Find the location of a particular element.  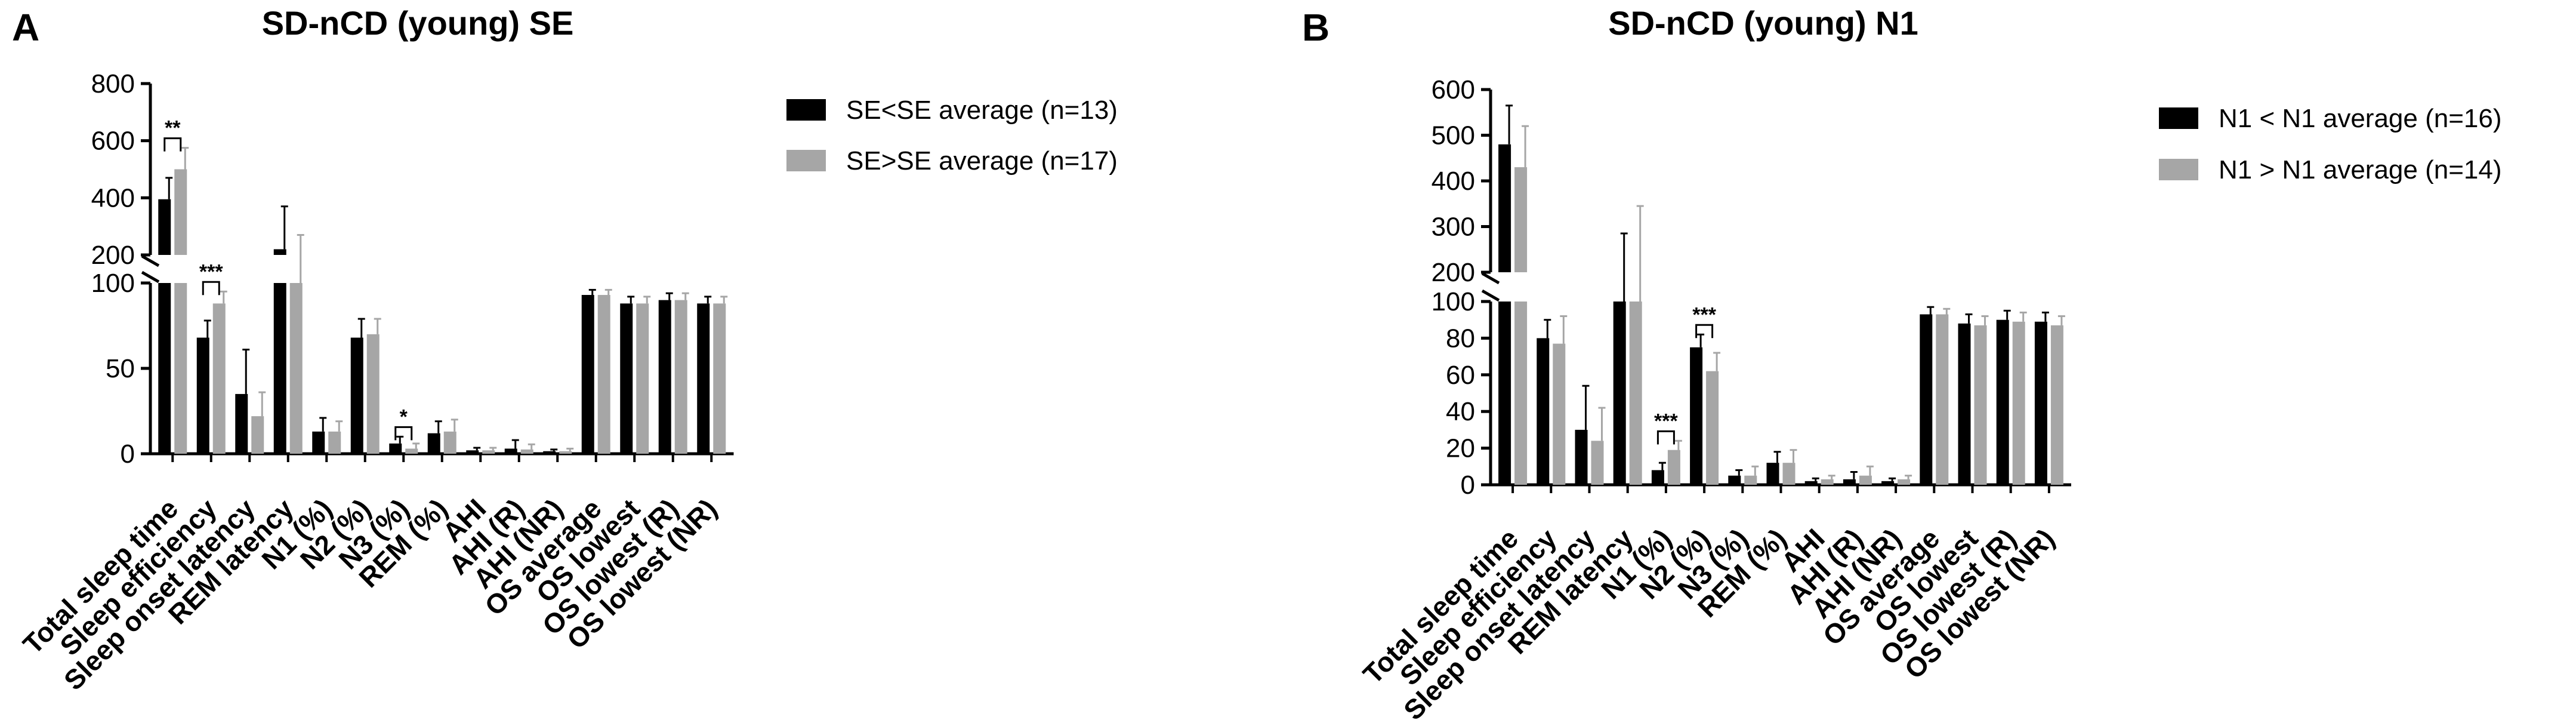

panel-a-bar-ahi-r-s1 is located at coordinates (511, 451).